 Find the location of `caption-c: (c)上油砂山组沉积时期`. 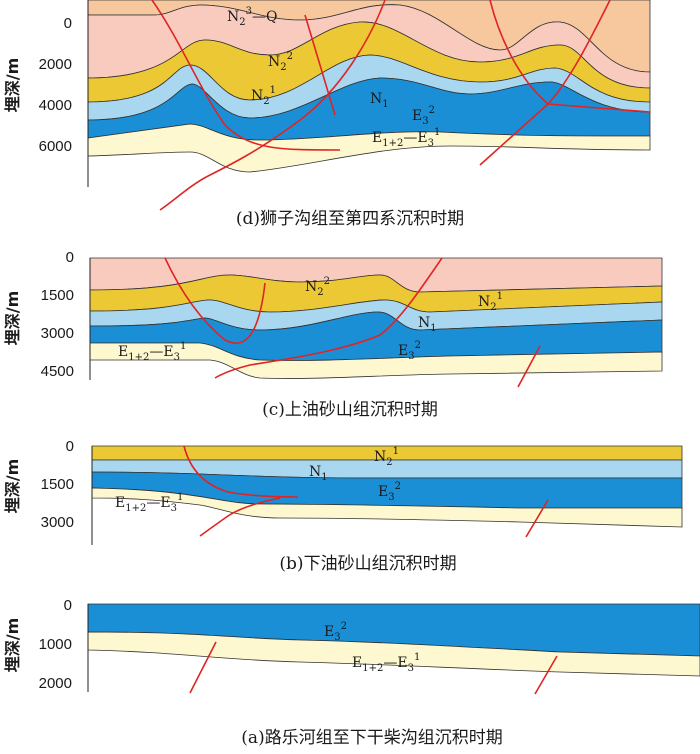

caption-c: (c)上油砂山组沉积时期 is located at coordinates (350, 410).